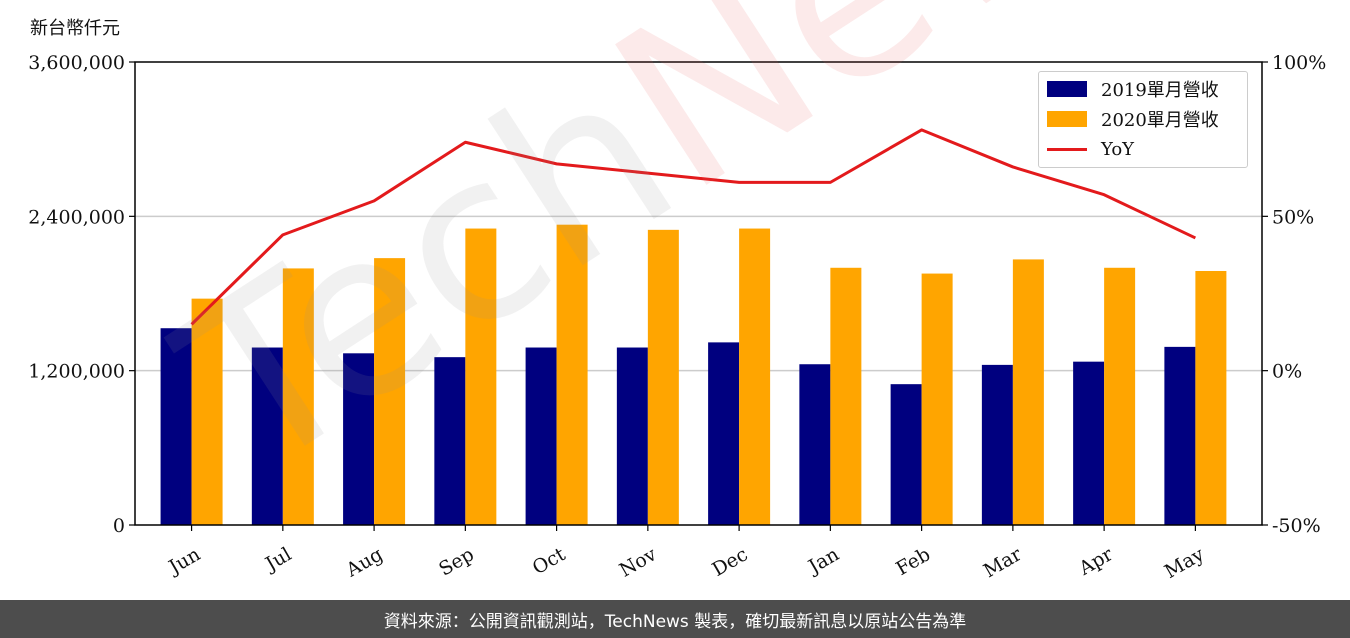 This screenshot has height=638, width=1350. Describe the element at coordinates (277, 559) in the screenshot. I see `x-tick-label: Jul` at that location.